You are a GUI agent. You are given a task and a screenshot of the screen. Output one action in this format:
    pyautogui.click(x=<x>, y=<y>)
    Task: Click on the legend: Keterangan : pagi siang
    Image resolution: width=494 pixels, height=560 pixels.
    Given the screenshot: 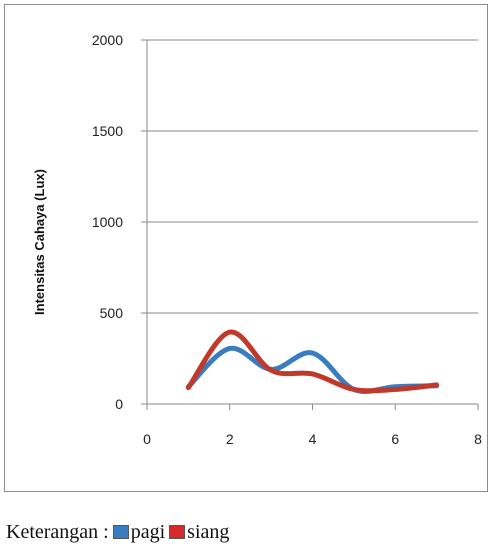 What is the action you would take?
    pyautogui.click(x=117, y=532)
    